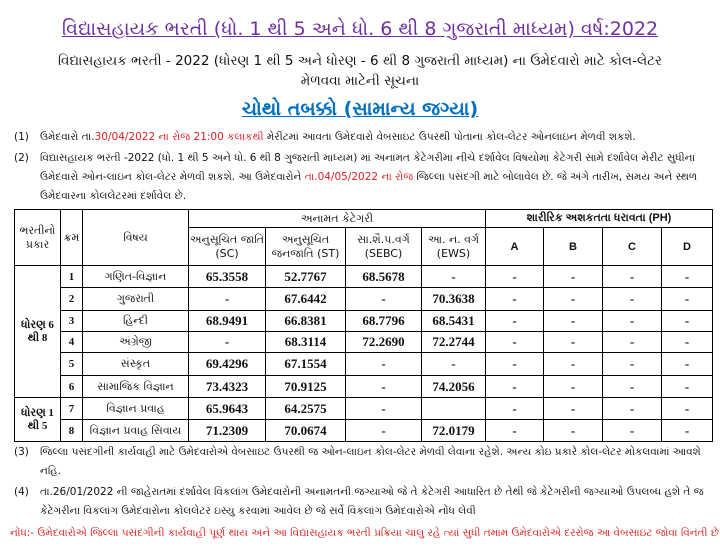 Image resolution: width=720 pixels, height=551 pixels. Describe the element at coordinates (383, 276) in the screenshot. I see `cell-sebc: 68.5678` at that location.